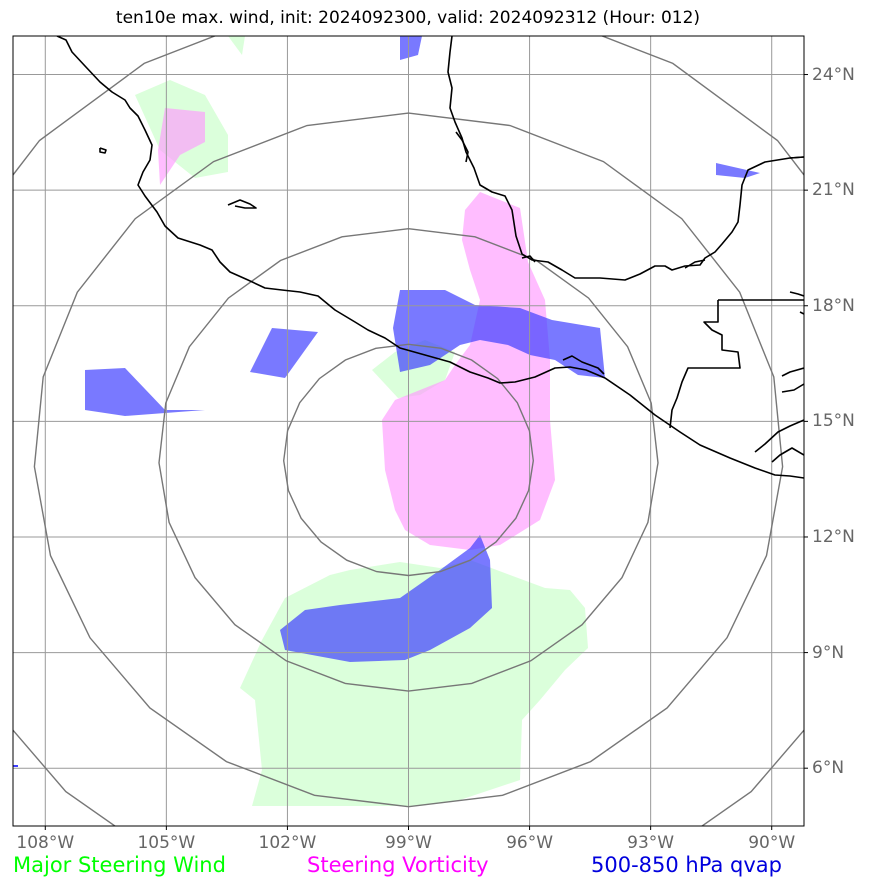 This screenshot has width=874, height=891. Describe the element at coordinates (772, 843) in the screenshot. I see `lon-tick-label: 90°W` at that location.